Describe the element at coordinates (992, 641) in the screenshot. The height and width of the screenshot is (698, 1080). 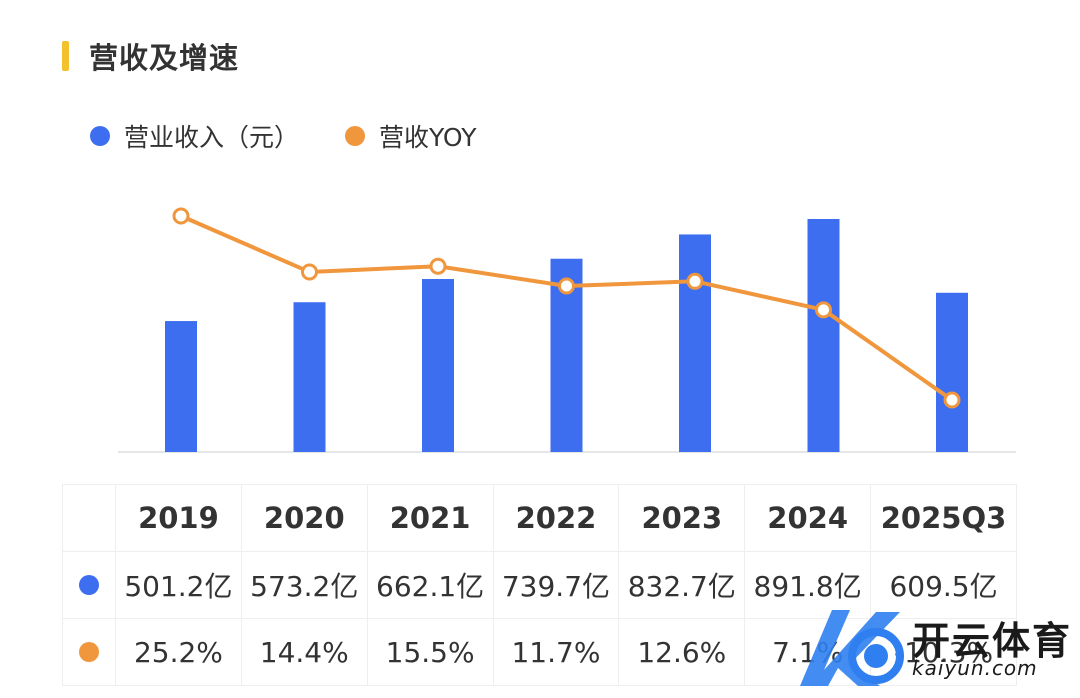
I see `watermark-brand: 开云体育` at that location.